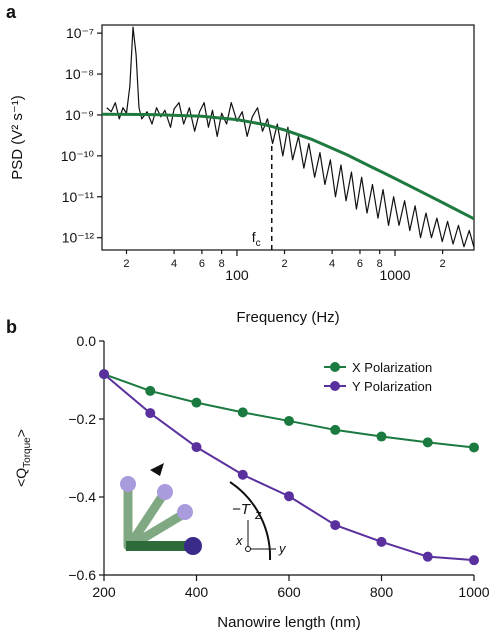 This screenshot has width=498, height=635. What do you see at coordinates (288, 166) in the screenshot?
I see `series-line` at bounding box center [288, 166].